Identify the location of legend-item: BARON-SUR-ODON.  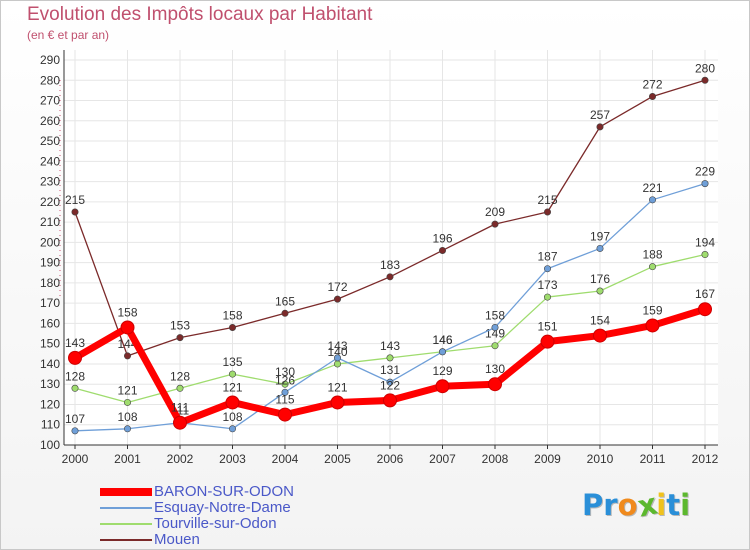
(220, 492).